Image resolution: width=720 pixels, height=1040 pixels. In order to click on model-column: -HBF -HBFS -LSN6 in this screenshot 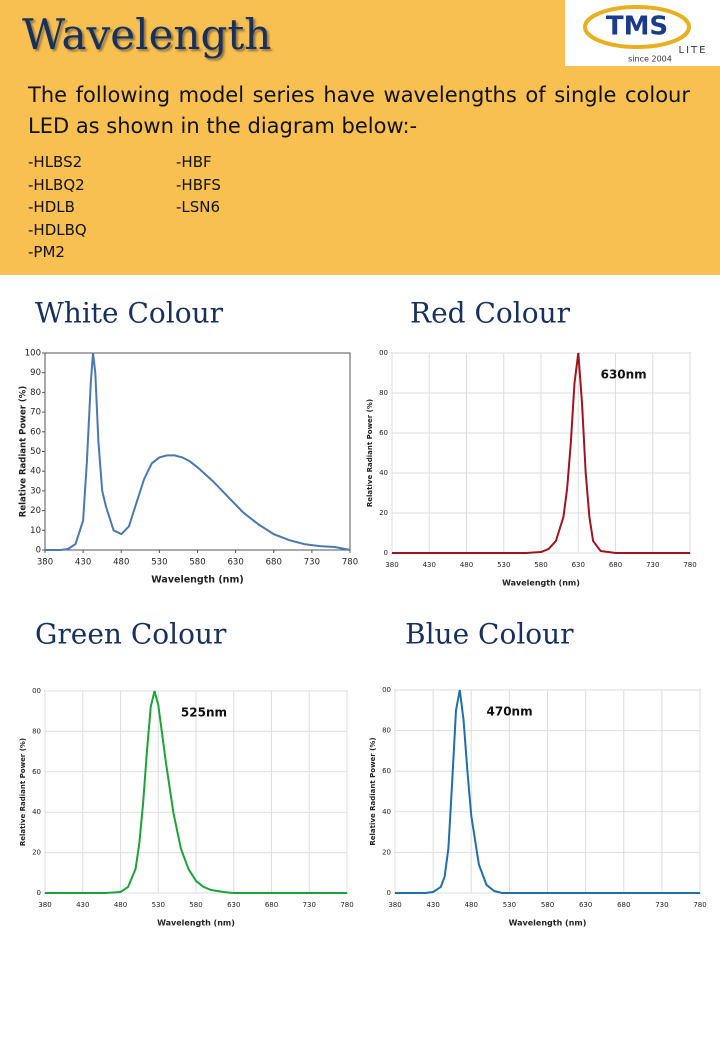, I will do `click(198, 185)`.